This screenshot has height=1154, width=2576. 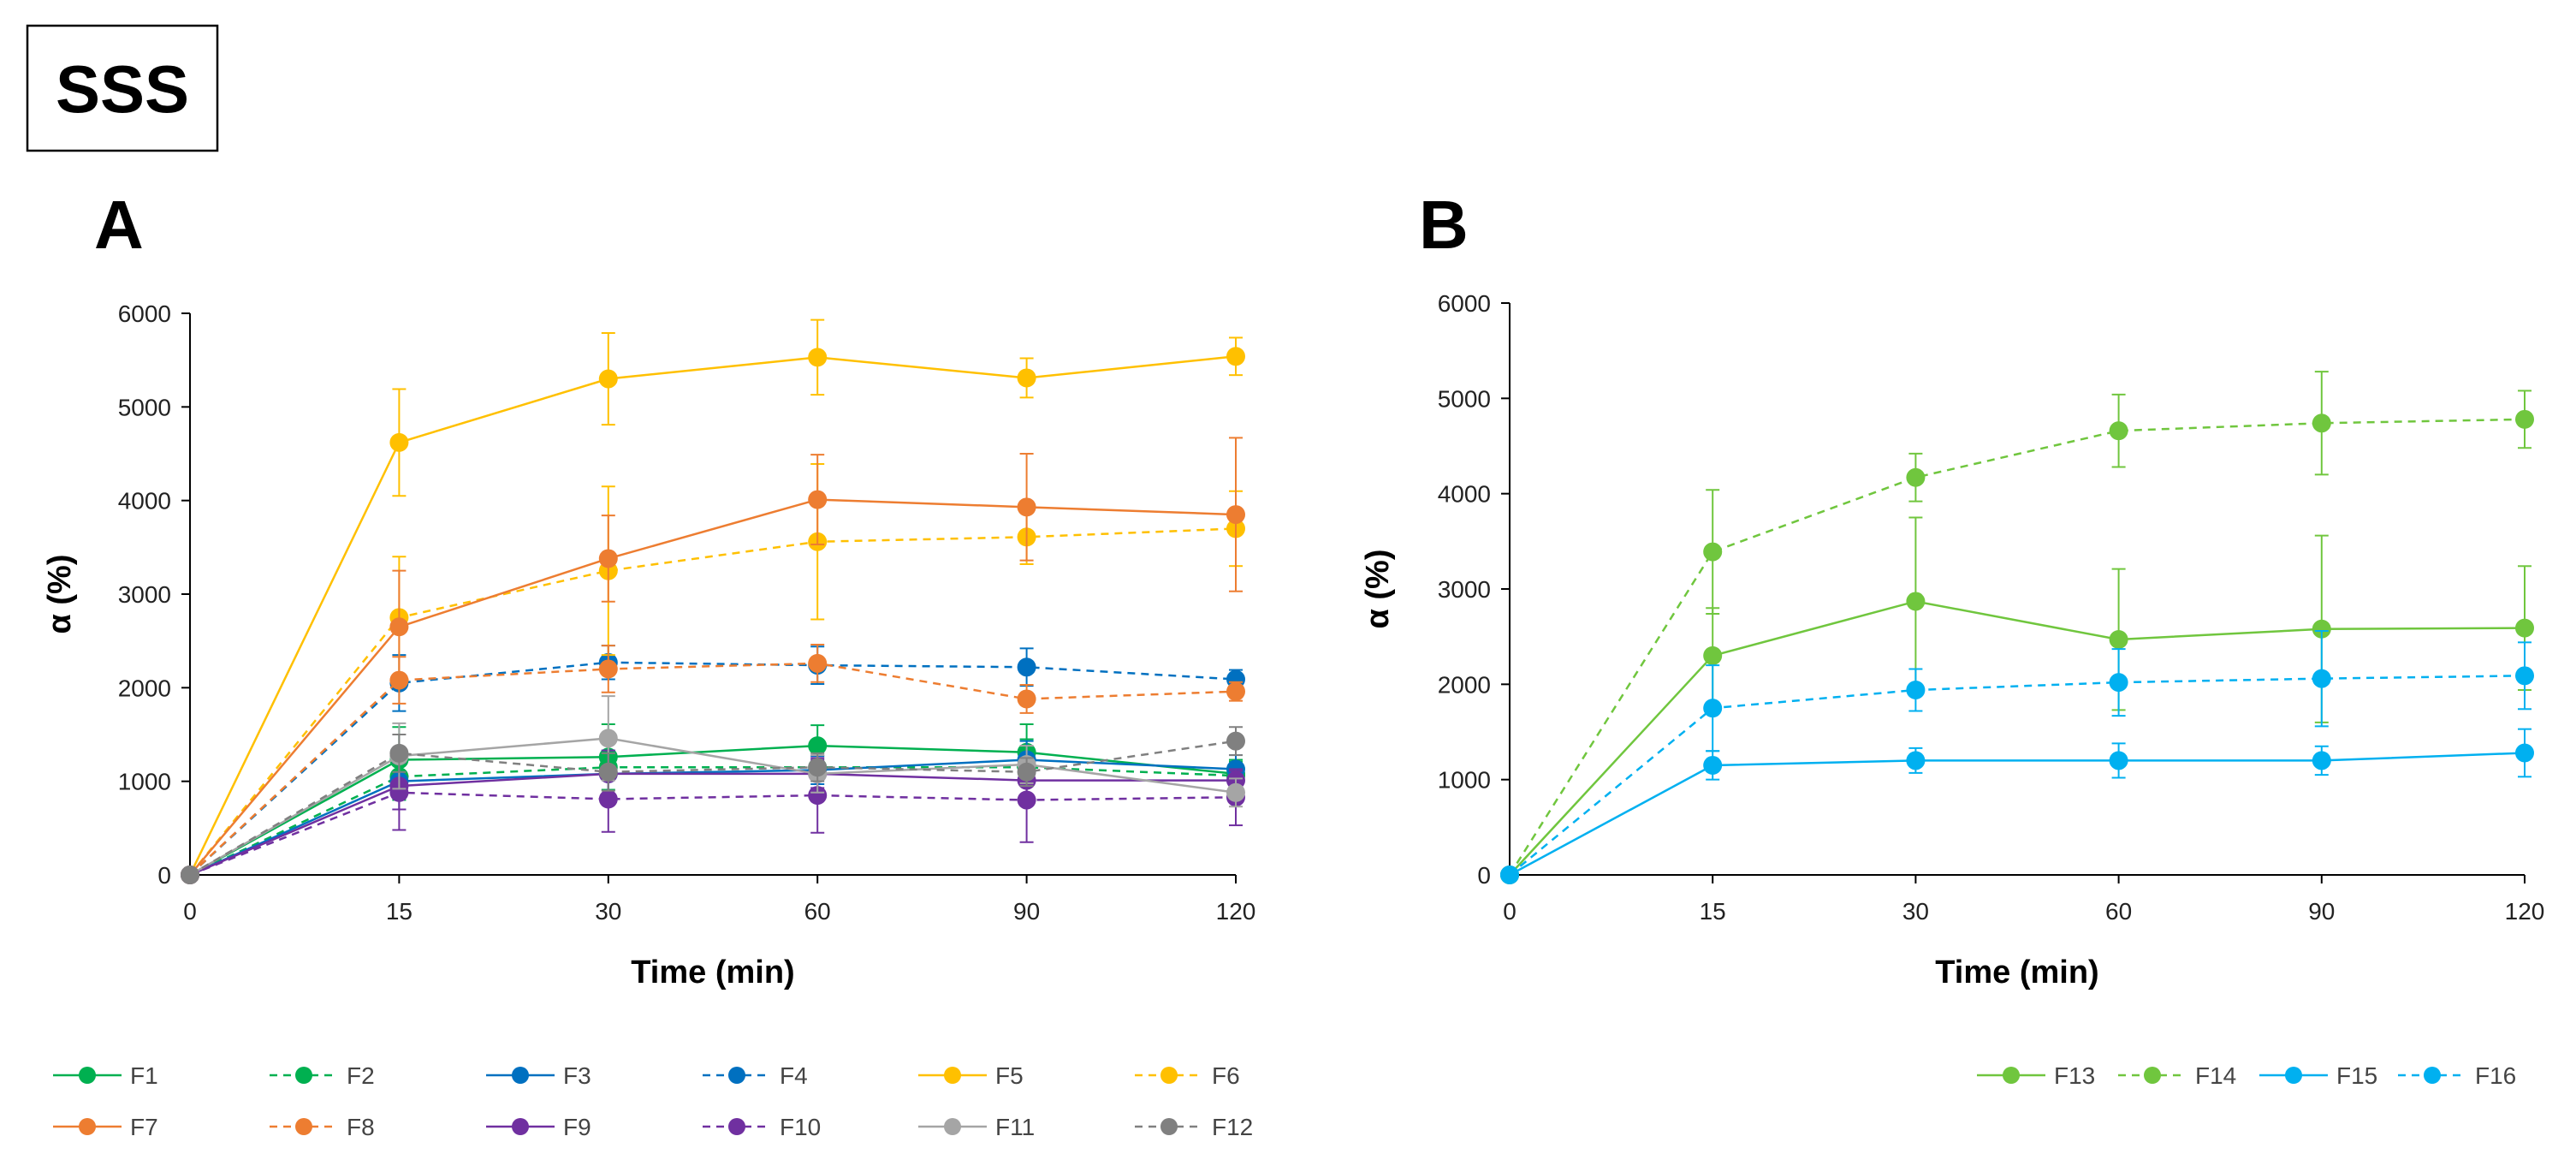 I want to click on chart-a-x-tick-label: 0, so click(x=190, y=911).